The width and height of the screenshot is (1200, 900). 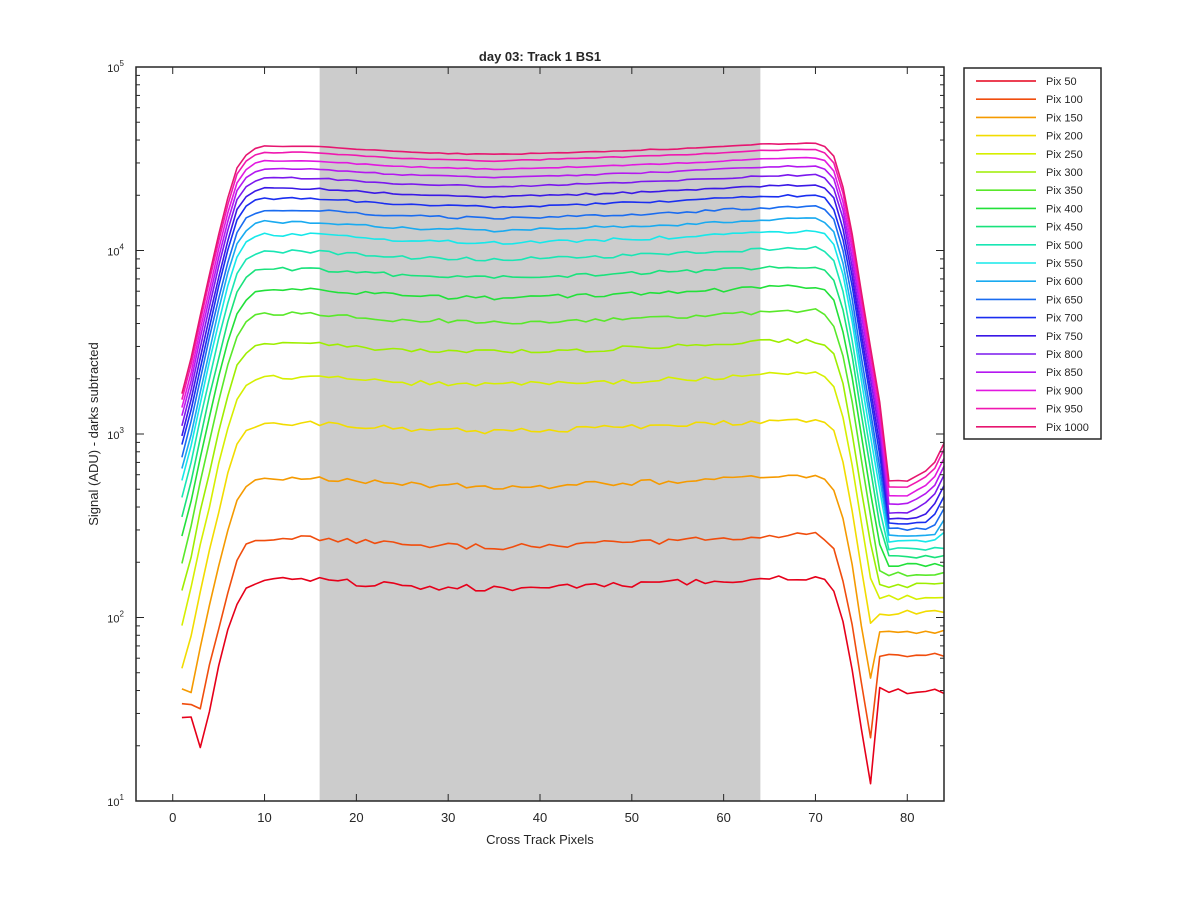 What do you see at coordinates (1064, 100) in the screenshot?
I see `legend-label: Pix 100` at bounding box center [1064, 100].